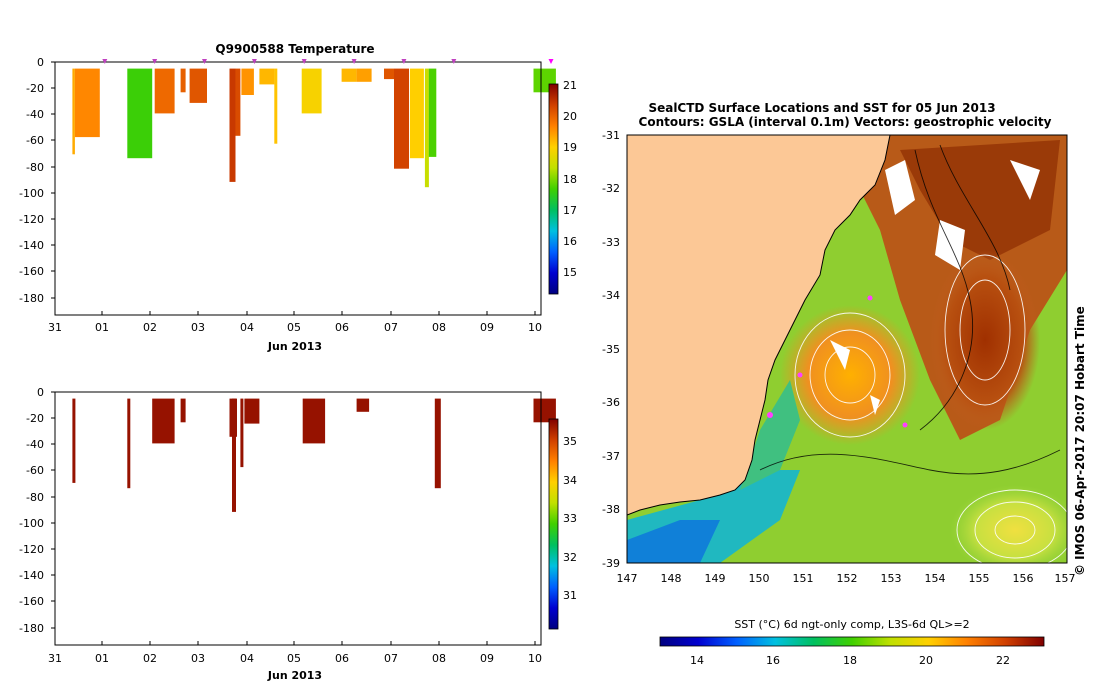  Describe the element at coordinates (553, 524) in the screenshot. I see `salinity-colorbar-ramp` at that location.